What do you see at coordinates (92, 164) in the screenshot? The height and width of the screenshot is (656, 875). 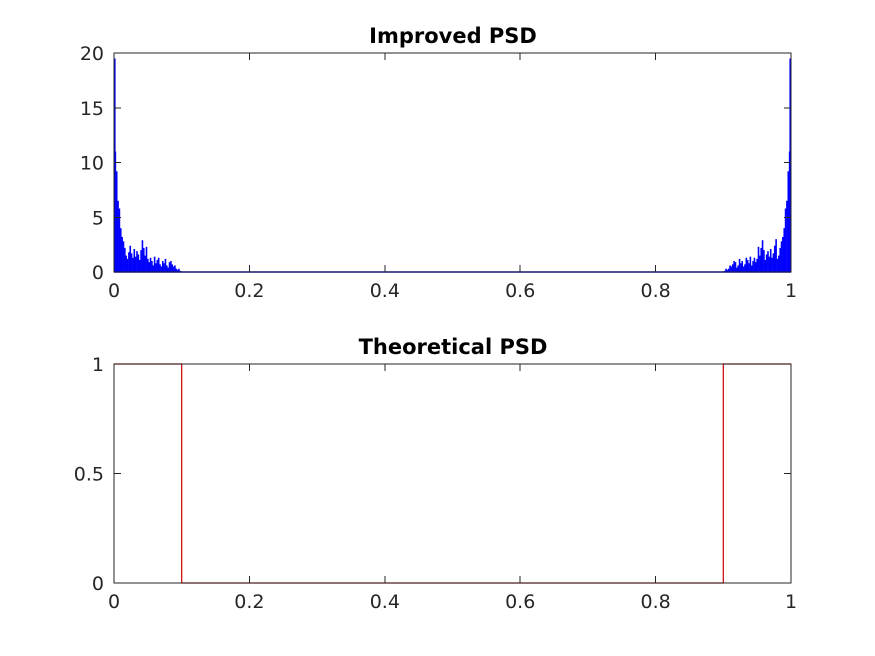 I see `y-tick-label: 10` at bounding box center [92, 164].